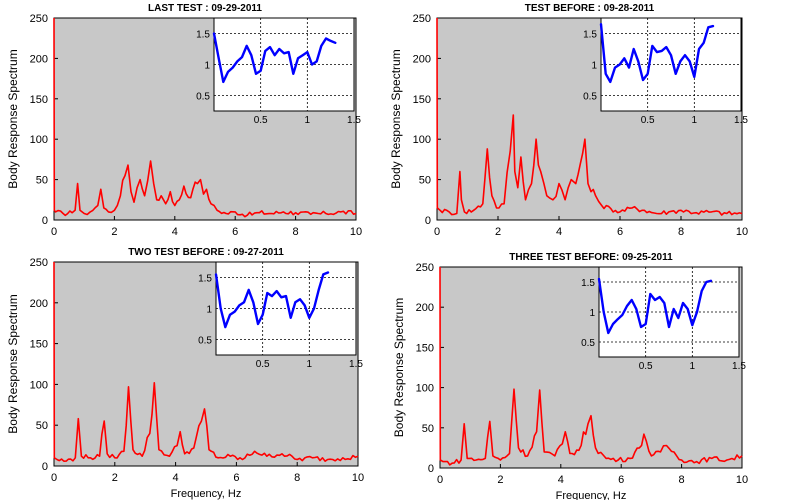 The image size is (792, 500). I want to click on chart-title: THREE TEST BEFORE: 09-25-2011, so click(591, 257).